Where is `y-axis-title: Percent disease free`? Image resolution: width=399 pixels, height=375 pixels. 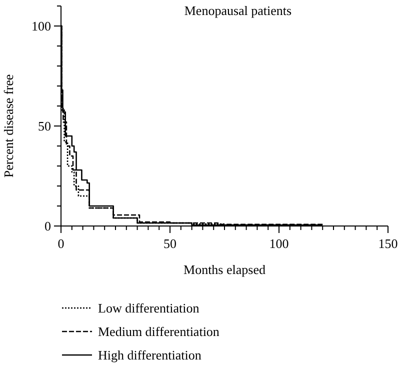
y-axis-title: Percent disease free is located at coordinates (8, 126).